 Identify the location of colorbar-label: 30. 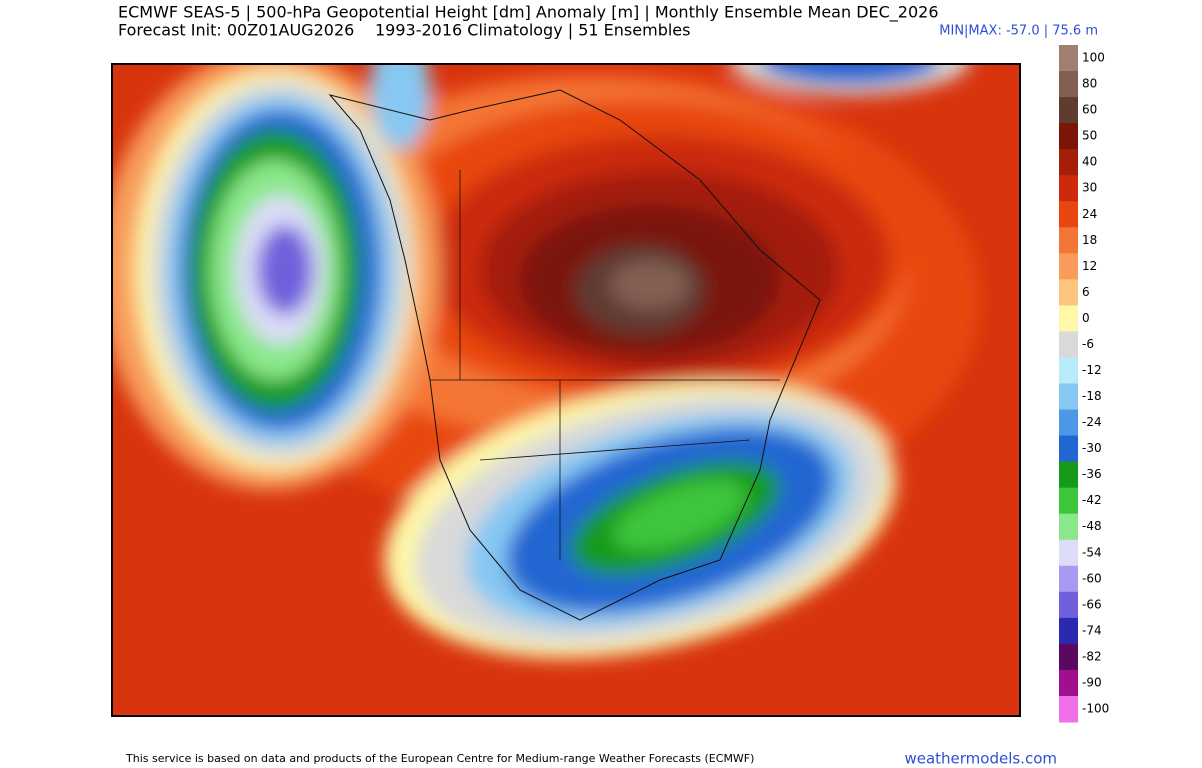
(1089, 188).